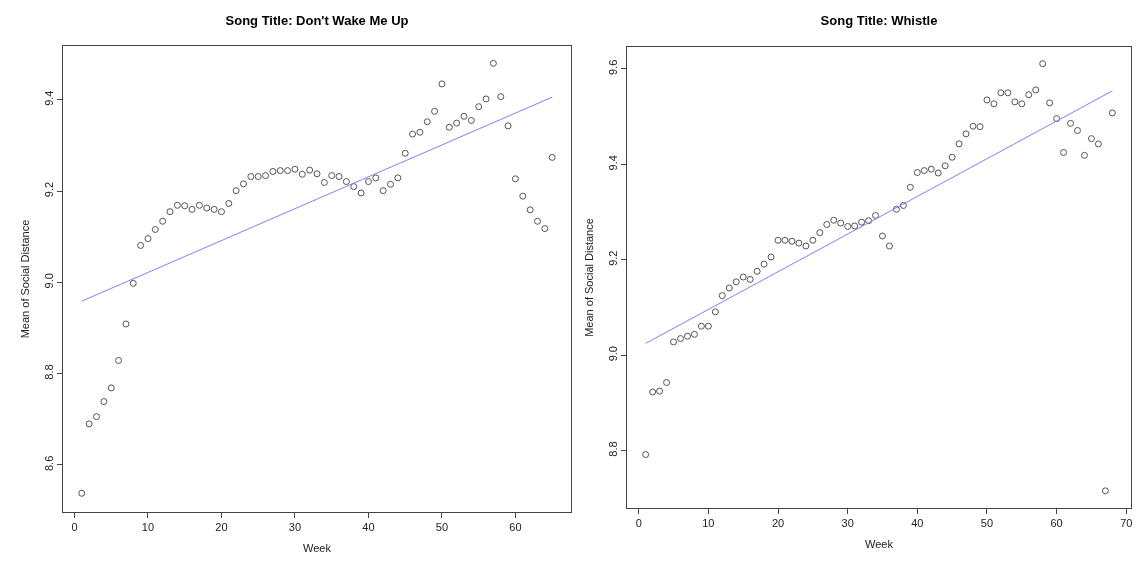 This screenshot has width=1138, height=571. Describe the element at coordinates (612, 67) in the screenshot. I see `y-tick-label: 9.6` at that location.